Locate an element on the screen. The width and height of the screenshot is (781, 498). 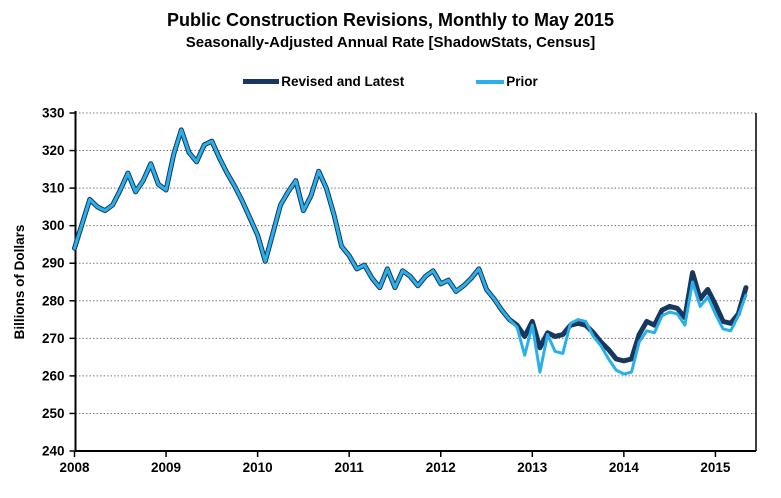
legend-item-revised: Revised and Latest is located at coordinates (323, 81).